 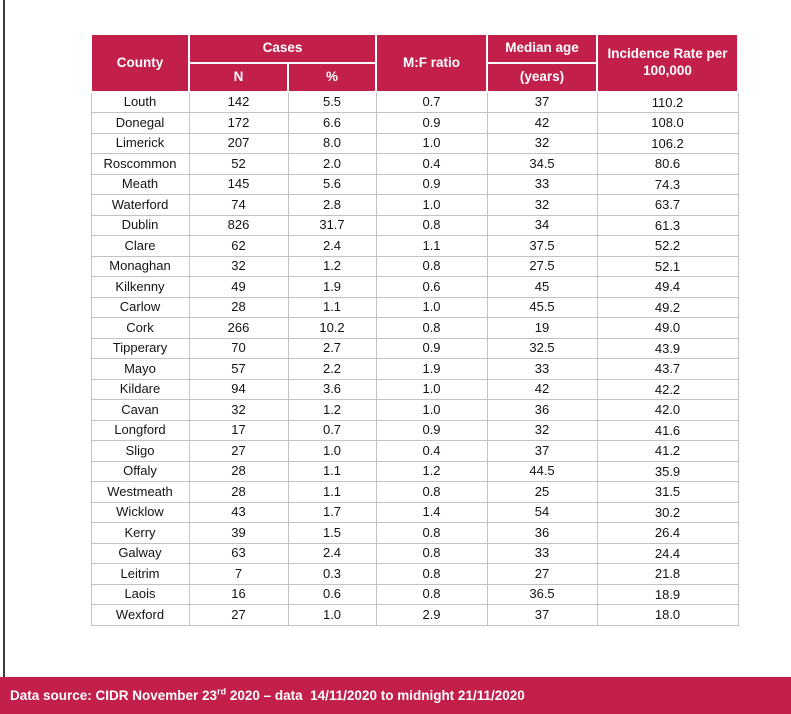 I want to click on cell-incidence-rate: 35.9, so click(x=667, y=471).